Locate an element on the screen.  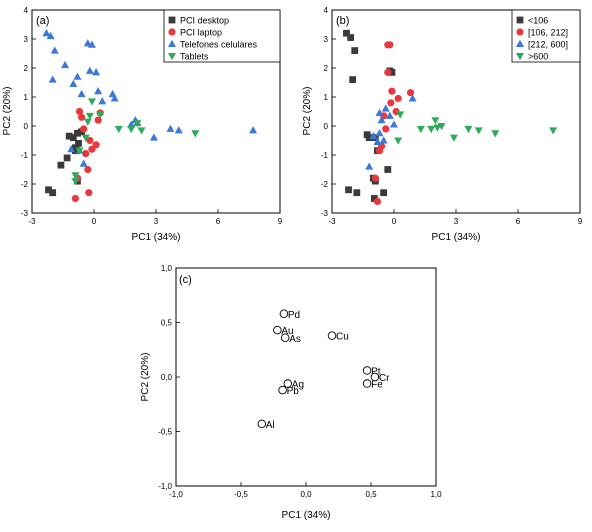
legend-label: PCI desktop is located at coordinates (204, 21).